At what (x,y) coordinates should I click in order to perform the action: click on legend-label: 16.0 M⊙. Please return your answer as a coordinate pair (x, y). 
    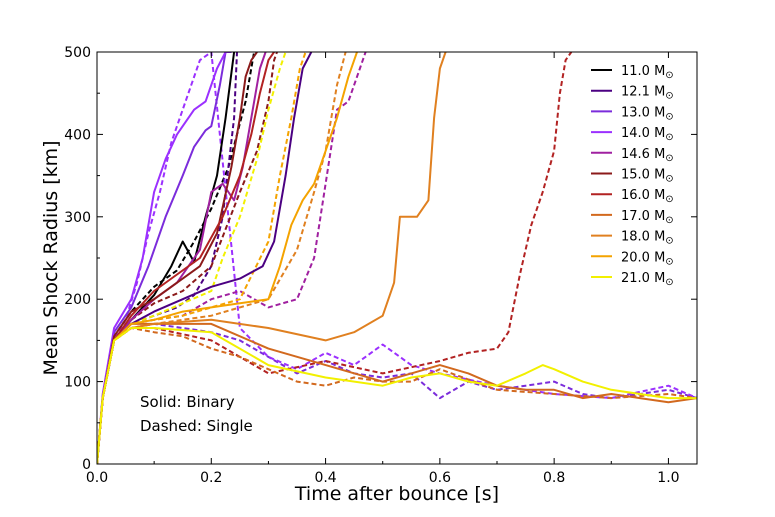
    Looking at the image, I should click on (647, 196).